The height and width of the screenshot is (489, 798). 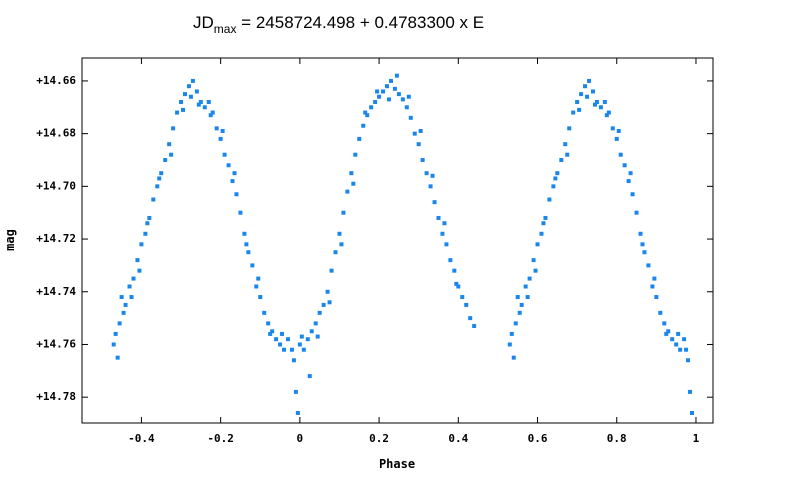 What do you see at coordinates (458, 438) in the screenshot?
I see `x-tick-label: 0.4` at bounding box center [458, 438].